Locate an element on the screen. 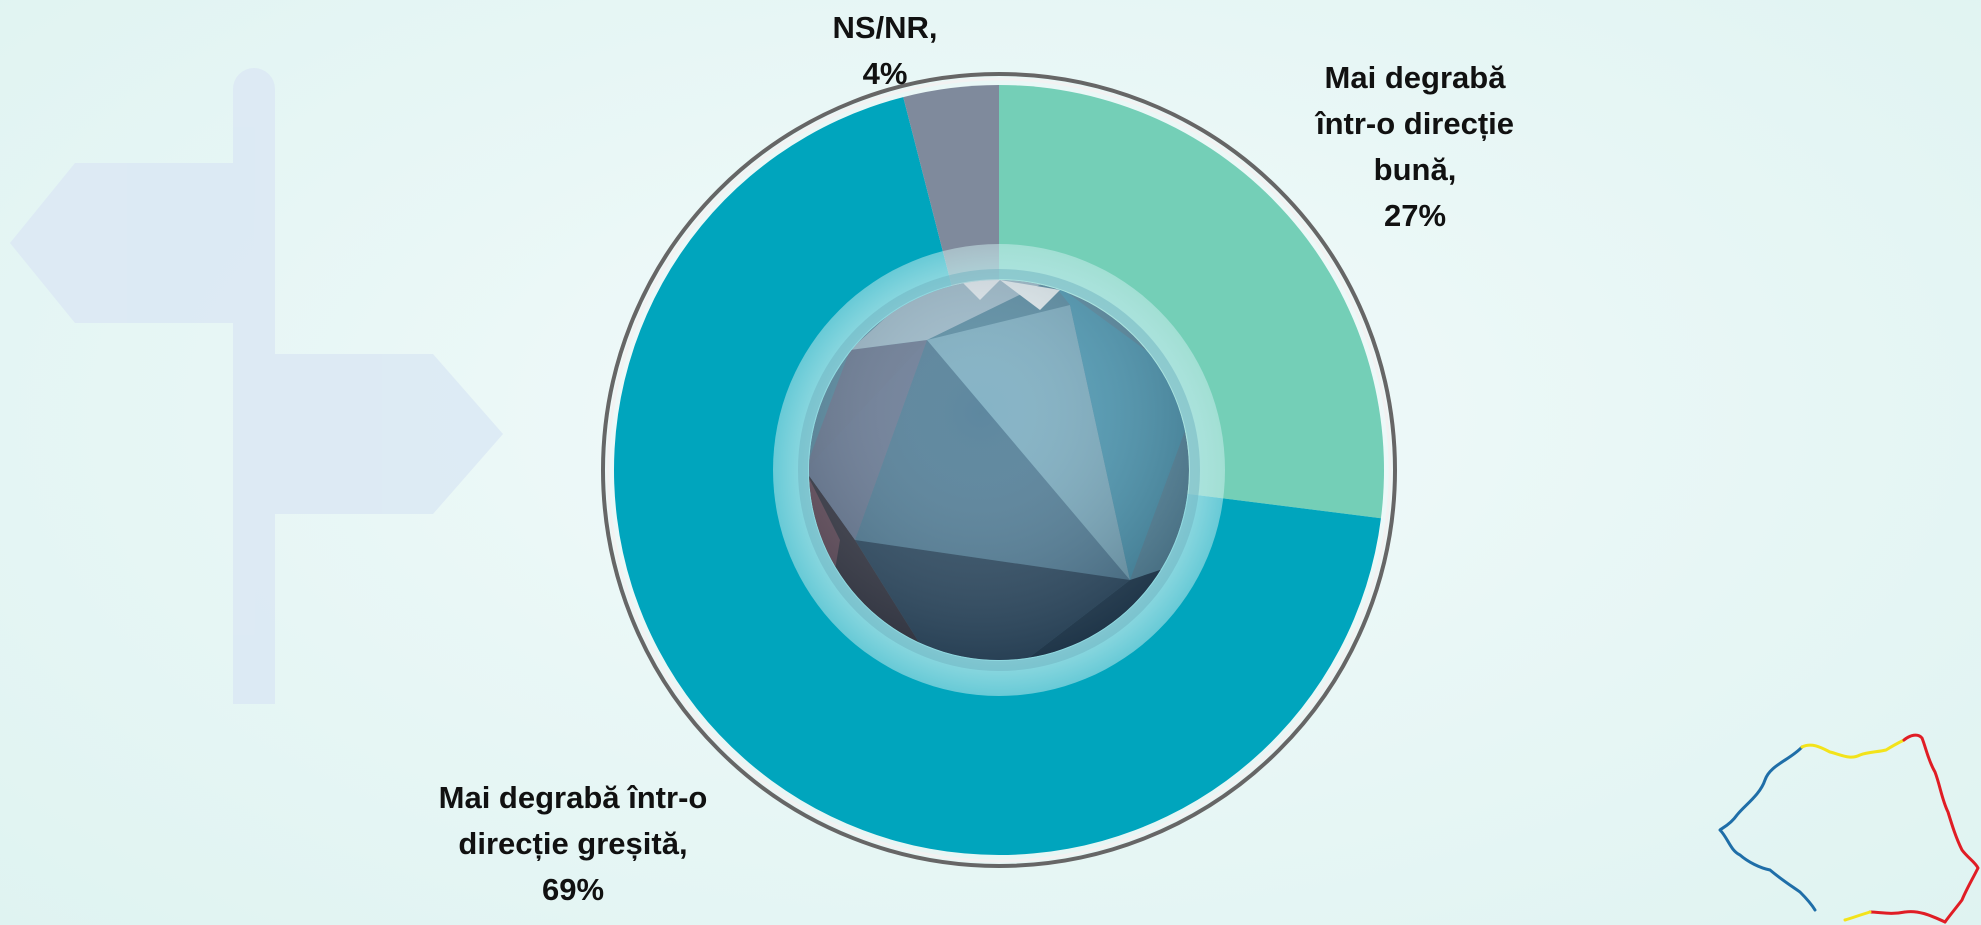 Image resolution: width=1981 pixels, height=925 pixels. data-label-gresita: Mai degrabă într-o direcție greșită, 69% is located at coordinates (573, 844).